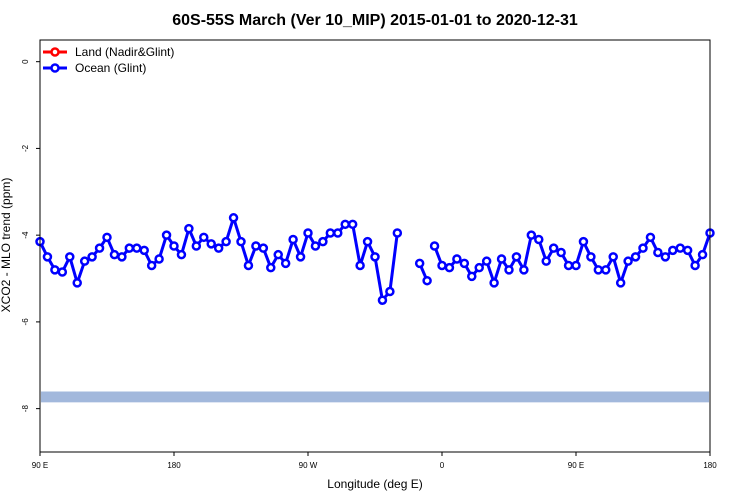 Image resolution: width=750 pixels, height=500 pixels. I want to click on legend-marker, so click(55, 68).